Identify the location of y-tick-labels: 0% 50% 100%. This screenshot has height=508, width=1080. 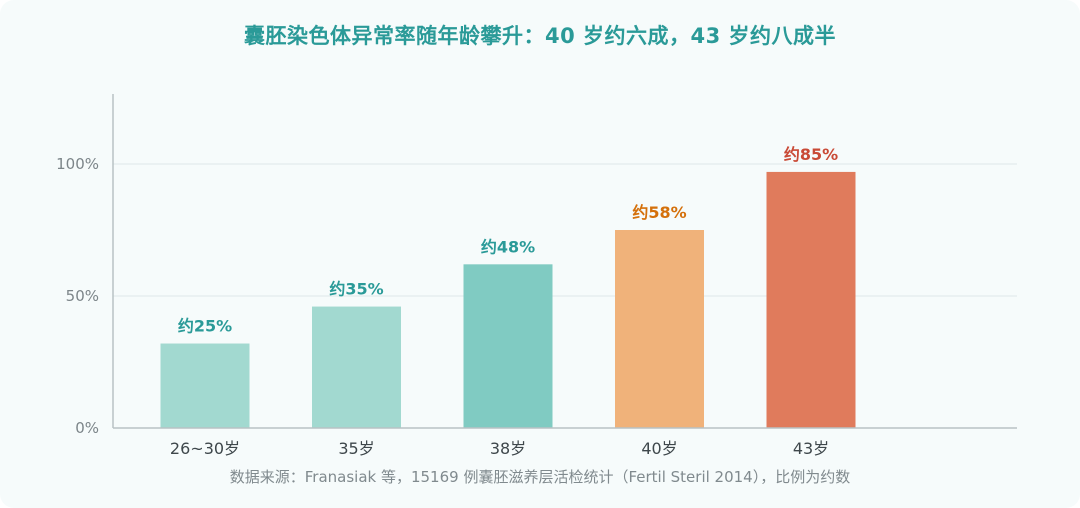
(77, 296).